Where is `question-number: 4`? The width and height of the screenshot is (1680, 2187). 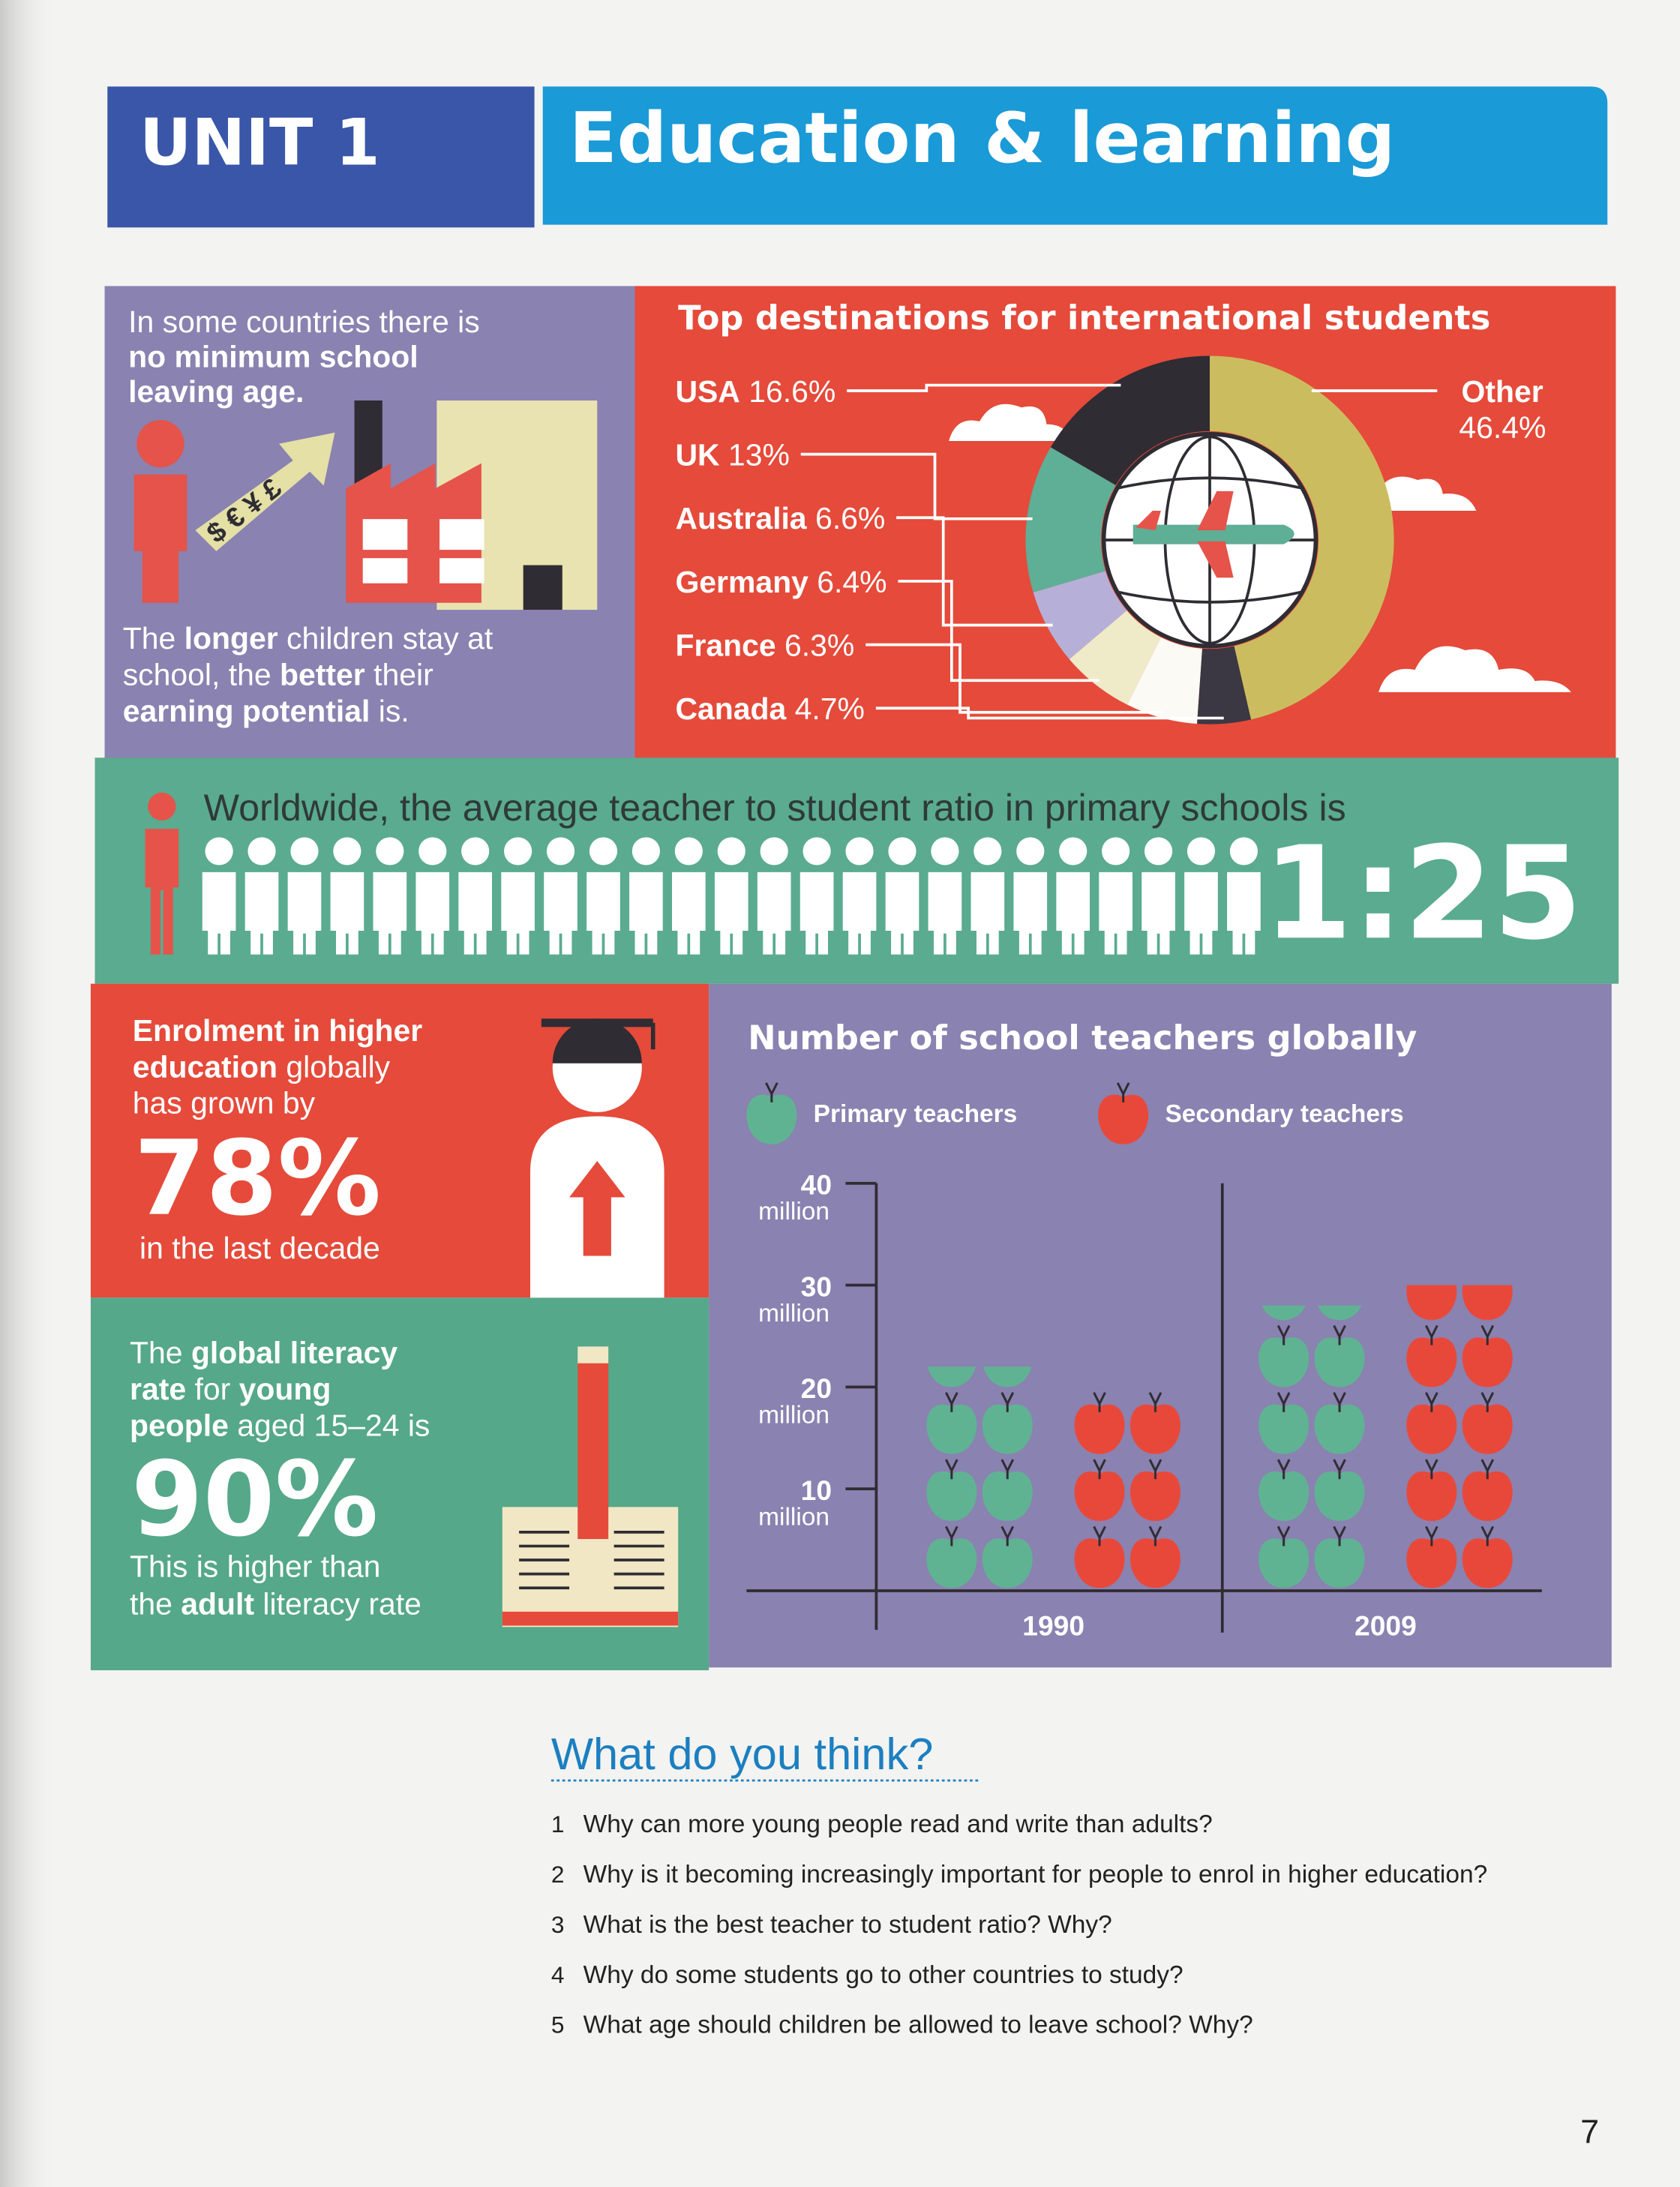
question-number: 4 is located at coordinates (558, 1974).